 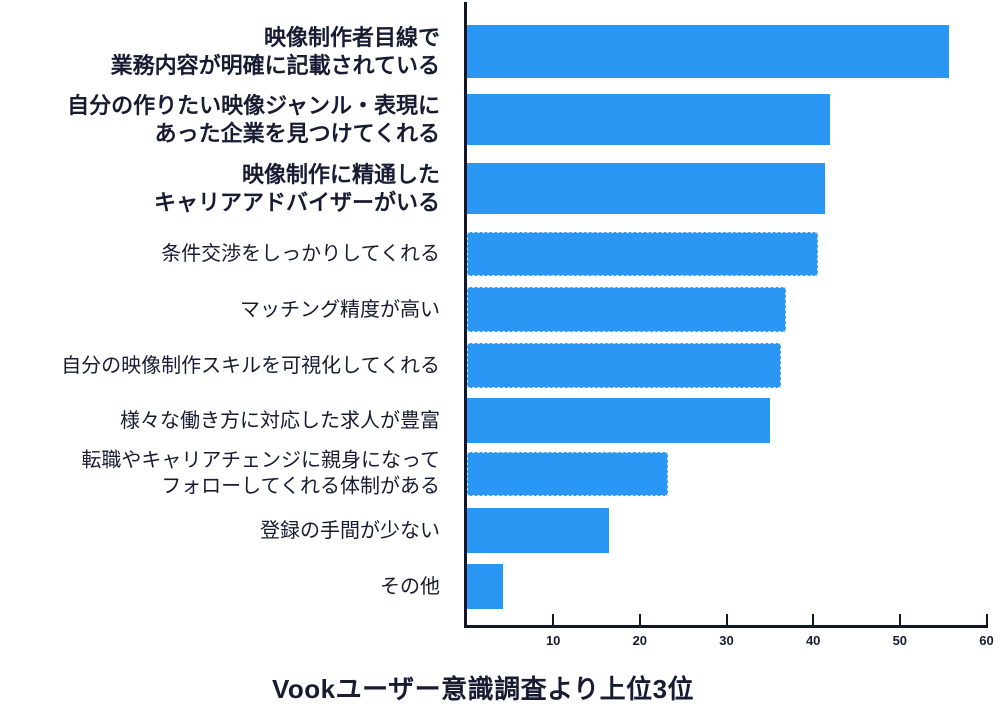 What do you see at coordinates (465, 315) in the screenshot?
I see `y-axis` at bounding box center [465, 315].